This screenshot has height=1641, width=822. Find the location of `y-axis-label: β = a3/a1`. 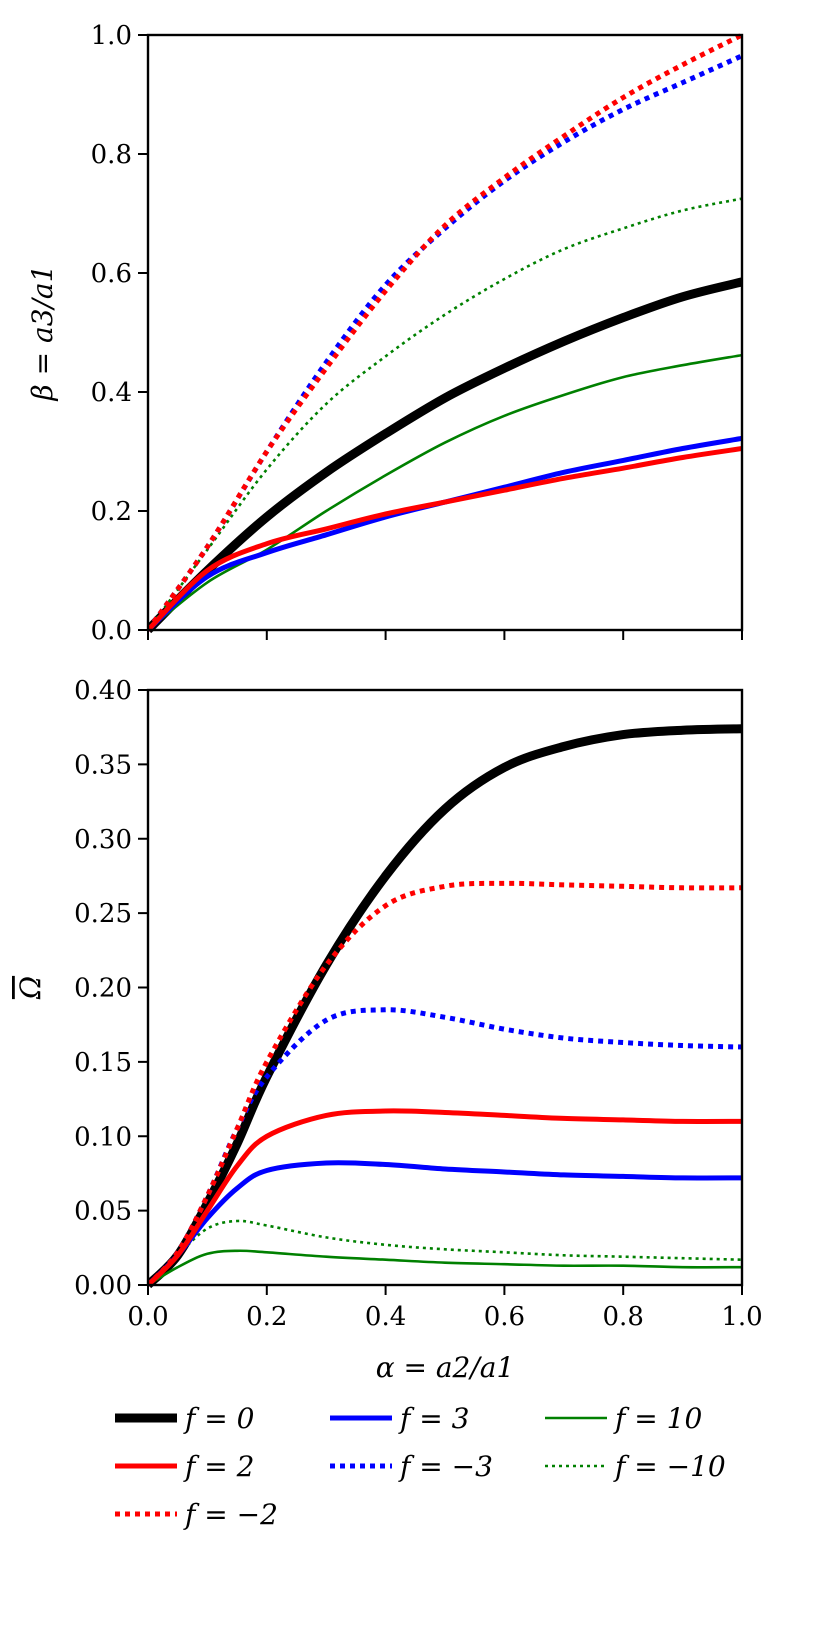

y-axis-label: β = a3/a1 is located at coordinates (42, 333).